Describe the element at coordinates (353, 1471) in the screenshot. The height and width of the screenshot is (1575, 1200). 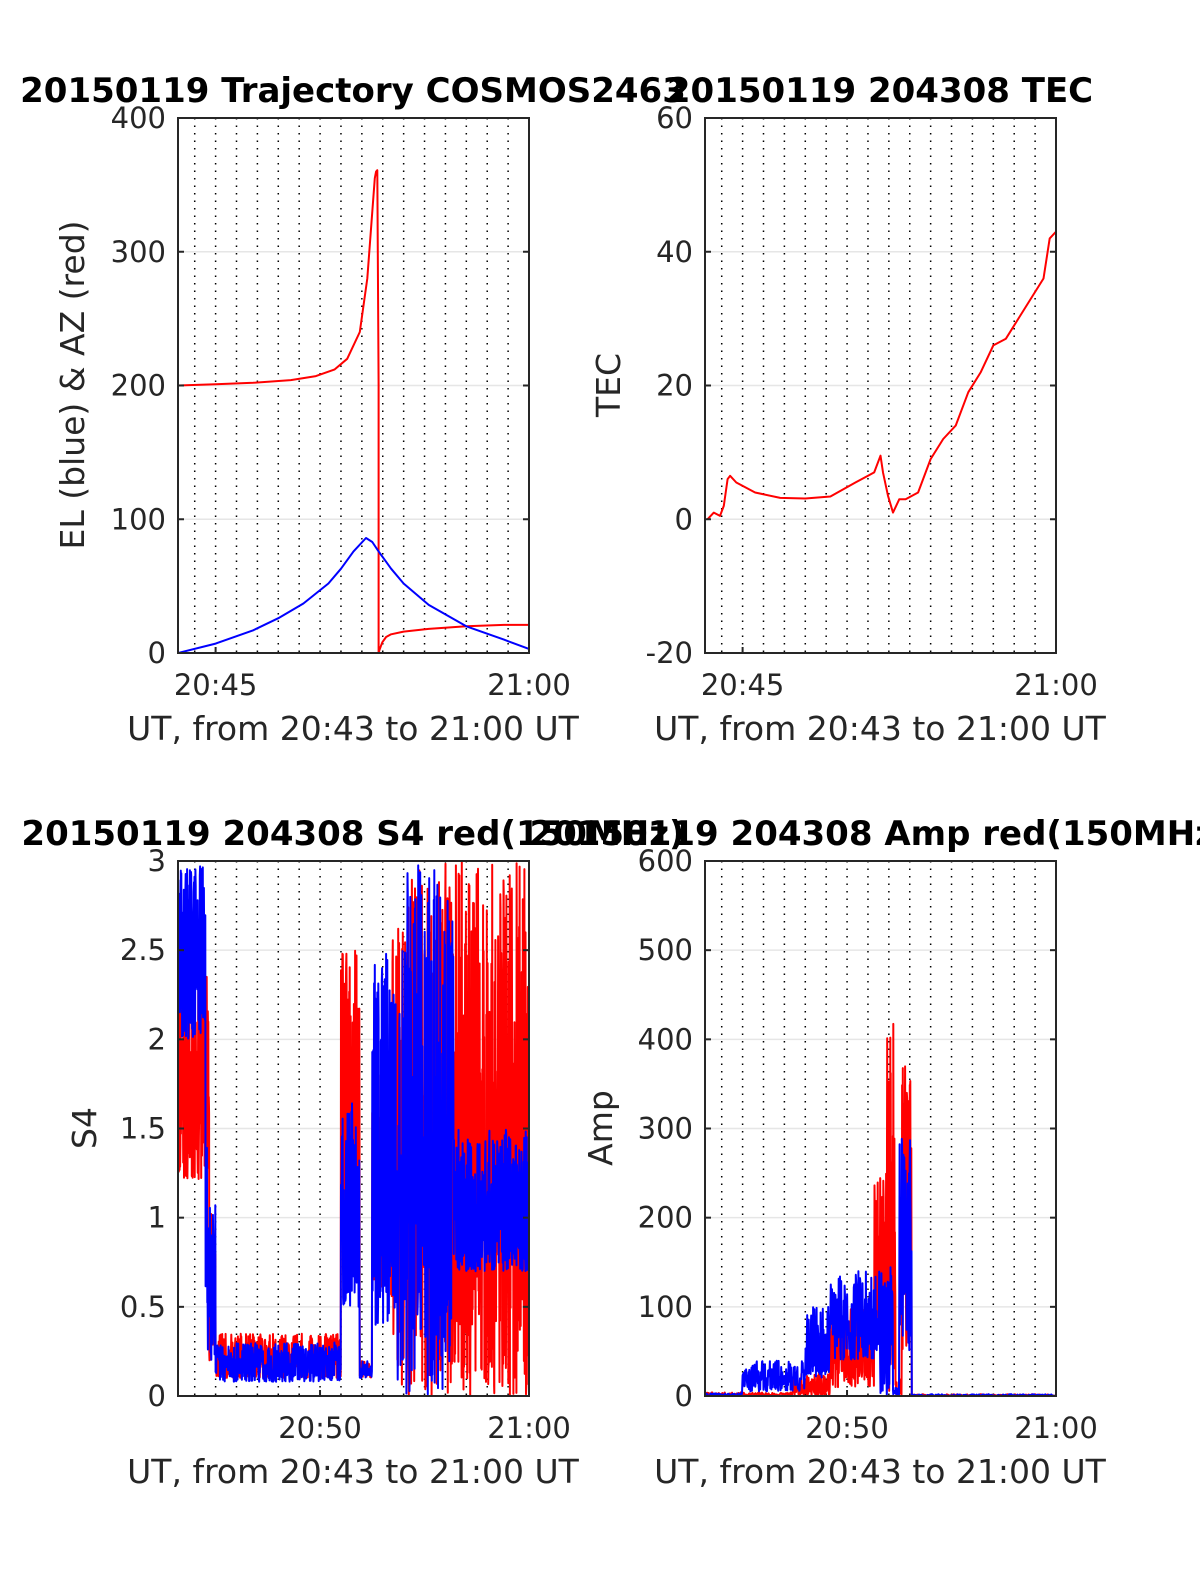
I see `s4-xlabel: UT, from 20:43 to 21:00 UT` at that location.